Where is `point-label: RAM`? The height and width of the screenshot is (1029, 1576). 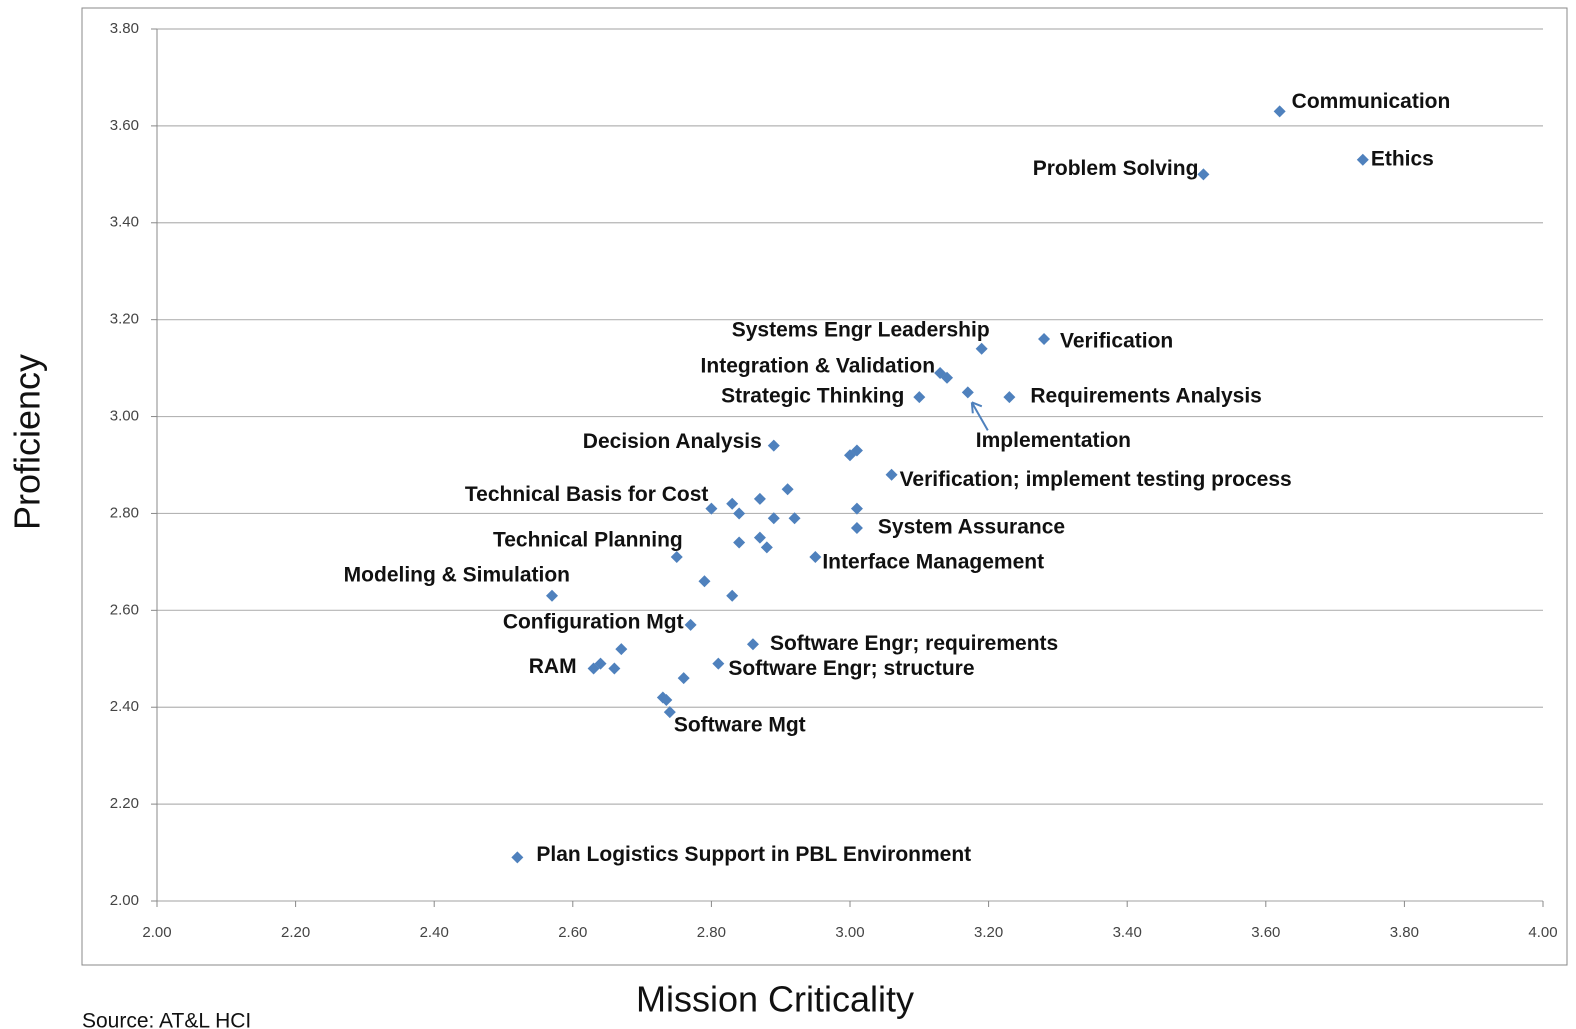
point-label: RAM is located at coordinates (553, 666).